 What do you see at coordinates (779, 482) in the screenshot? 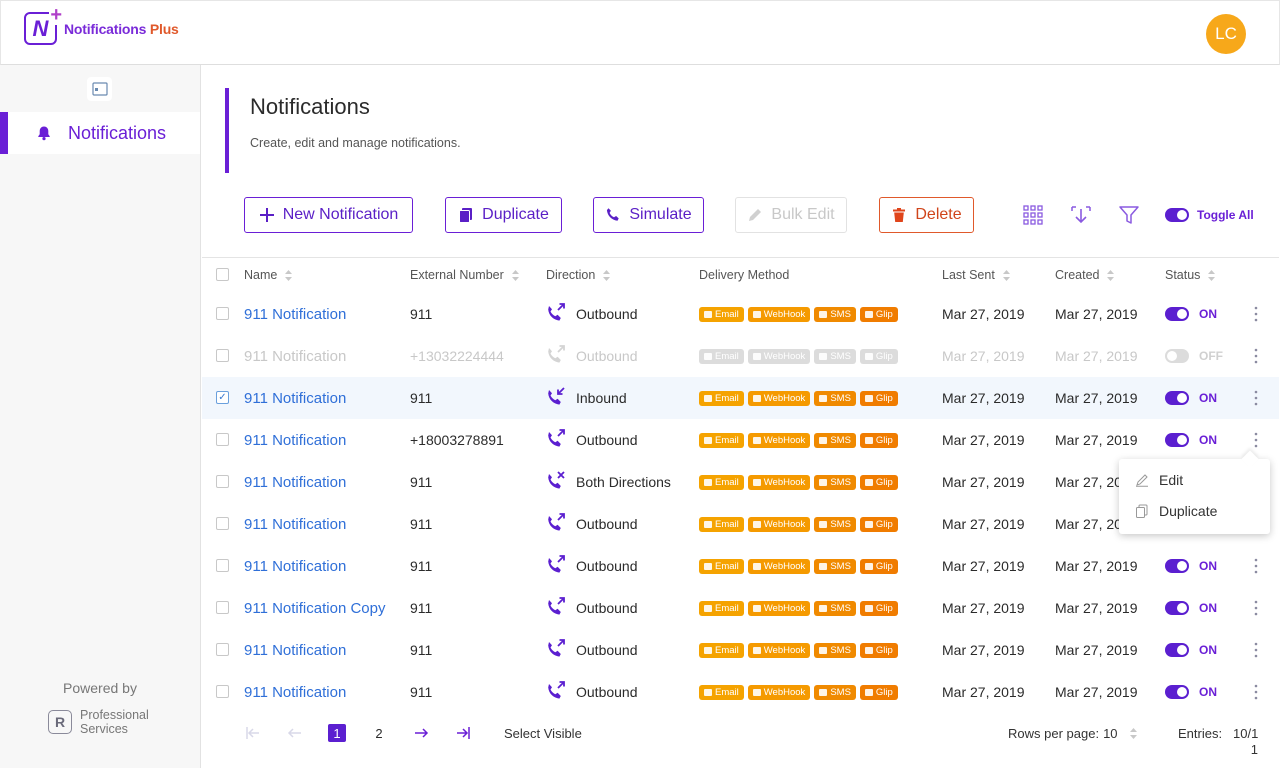
I see `webhook-badge: WebHook` at bounding box center [779, 482].